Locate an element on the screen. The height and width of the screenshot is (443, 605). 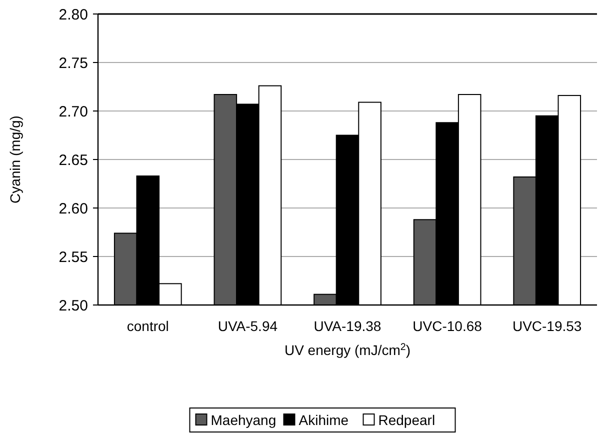
x-tick-label: UVA-5.94 is located at coordinates (248, 326).